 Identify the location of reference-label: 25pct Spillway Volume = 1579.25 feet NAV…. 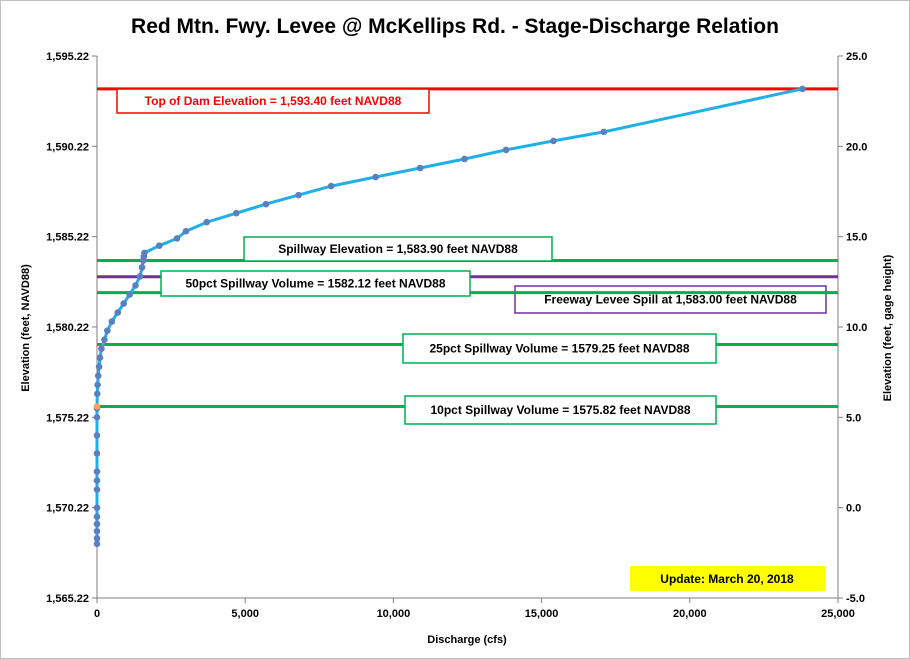
(559, 349).